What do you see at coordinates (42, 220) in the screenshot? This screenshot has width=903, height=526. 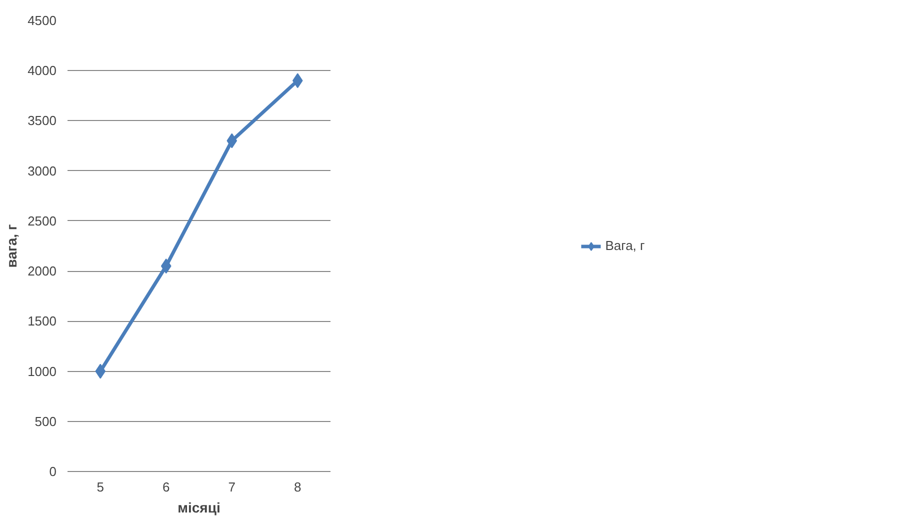 I see `y-tick-label: 2500` at bounding box center [42, 220].